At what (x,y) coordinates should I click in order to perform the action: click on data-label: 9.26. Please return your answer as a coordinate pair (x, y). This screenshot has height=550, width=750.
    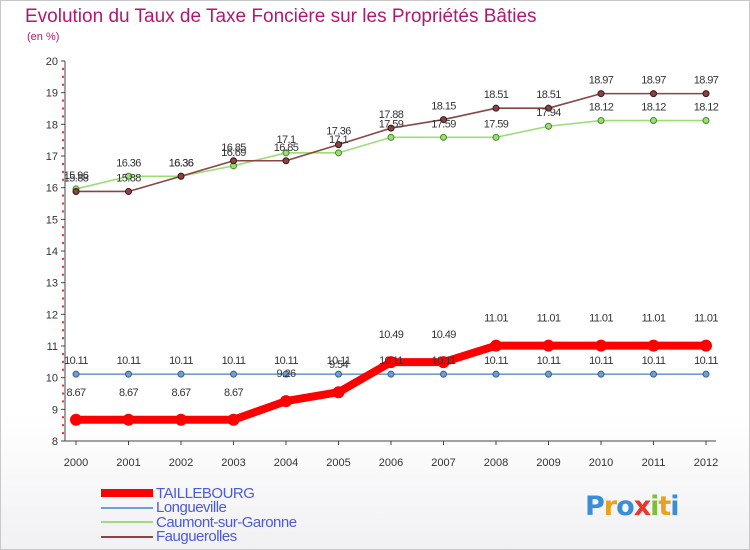
    Looking at the image, I should click on (285, 374).